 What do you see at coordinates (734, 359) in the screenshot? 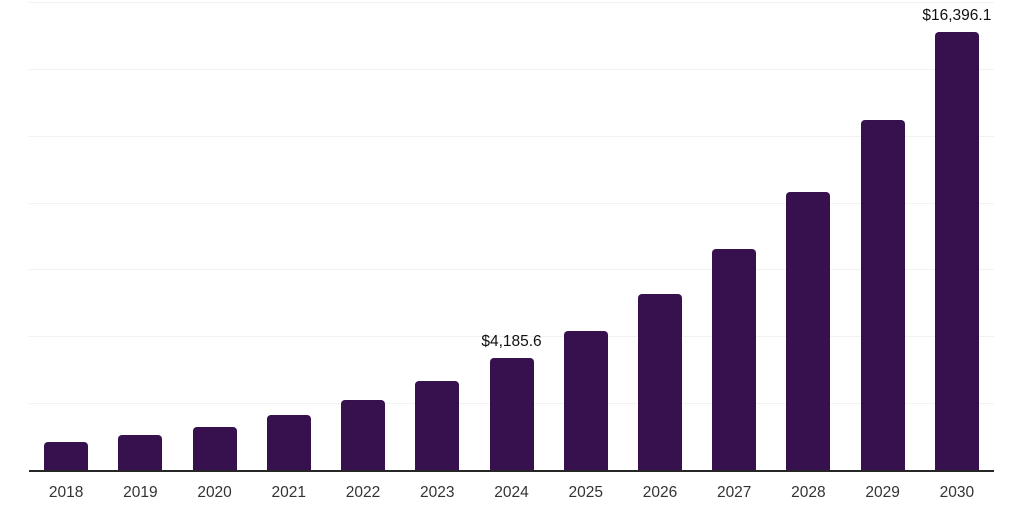
I see `bar-2027` at bounding box center [734, 359].